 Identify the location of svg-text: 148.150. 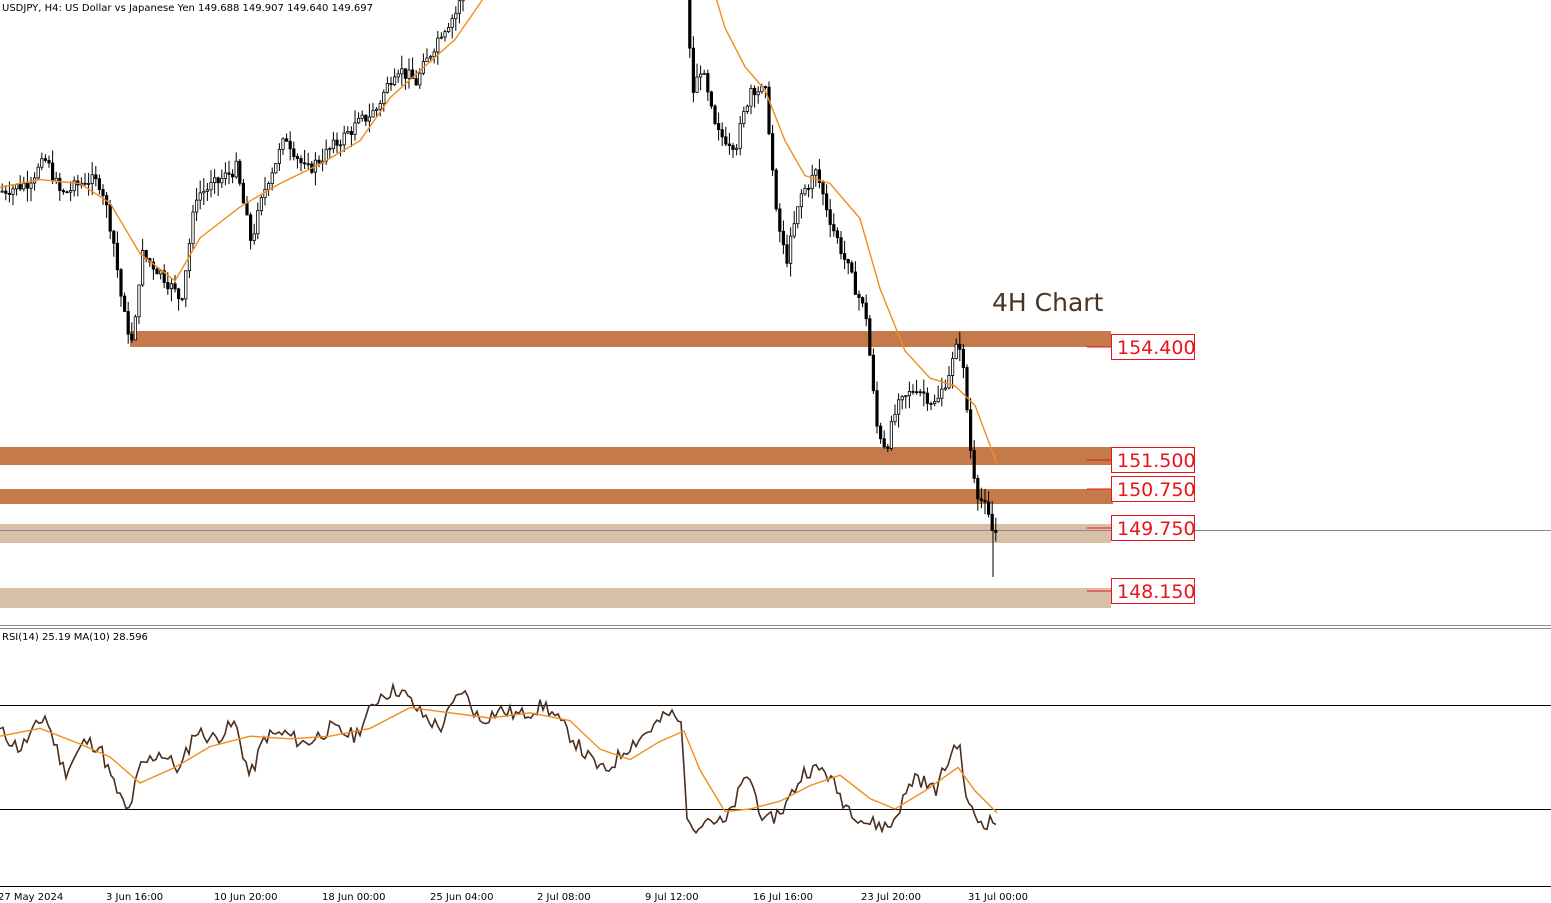
(1156, 592).